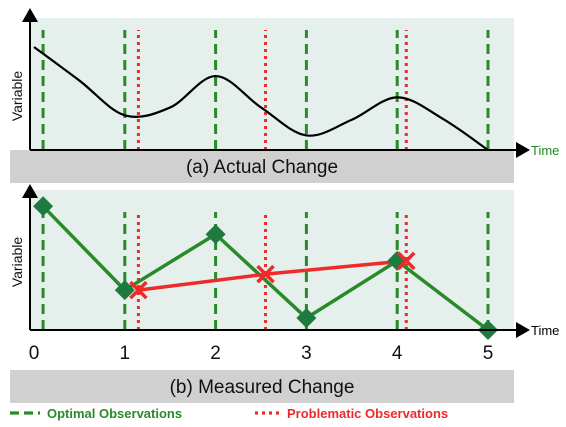 Image resolution: width=566 pixels, height=427 pixels. I want to click on x-axis-arrow-top, so click(523, 150).